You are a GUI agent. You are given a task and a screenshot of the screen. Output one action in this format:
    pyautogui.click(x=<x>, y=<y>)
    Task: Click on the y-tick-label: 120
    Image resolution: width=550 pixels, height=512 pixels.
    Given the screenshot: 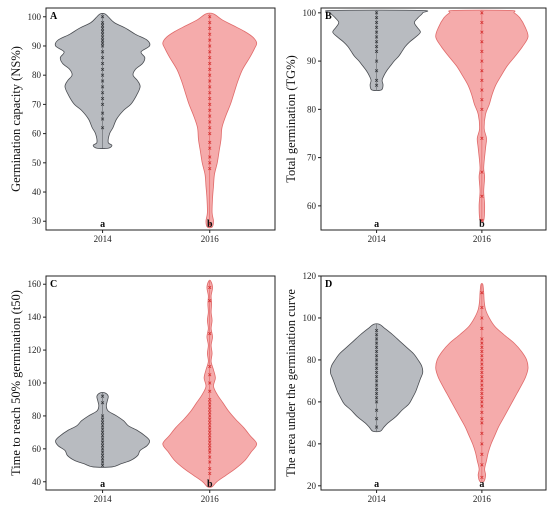 What is the action you would take?
    pyautogui.click(x=310, y=276)
    